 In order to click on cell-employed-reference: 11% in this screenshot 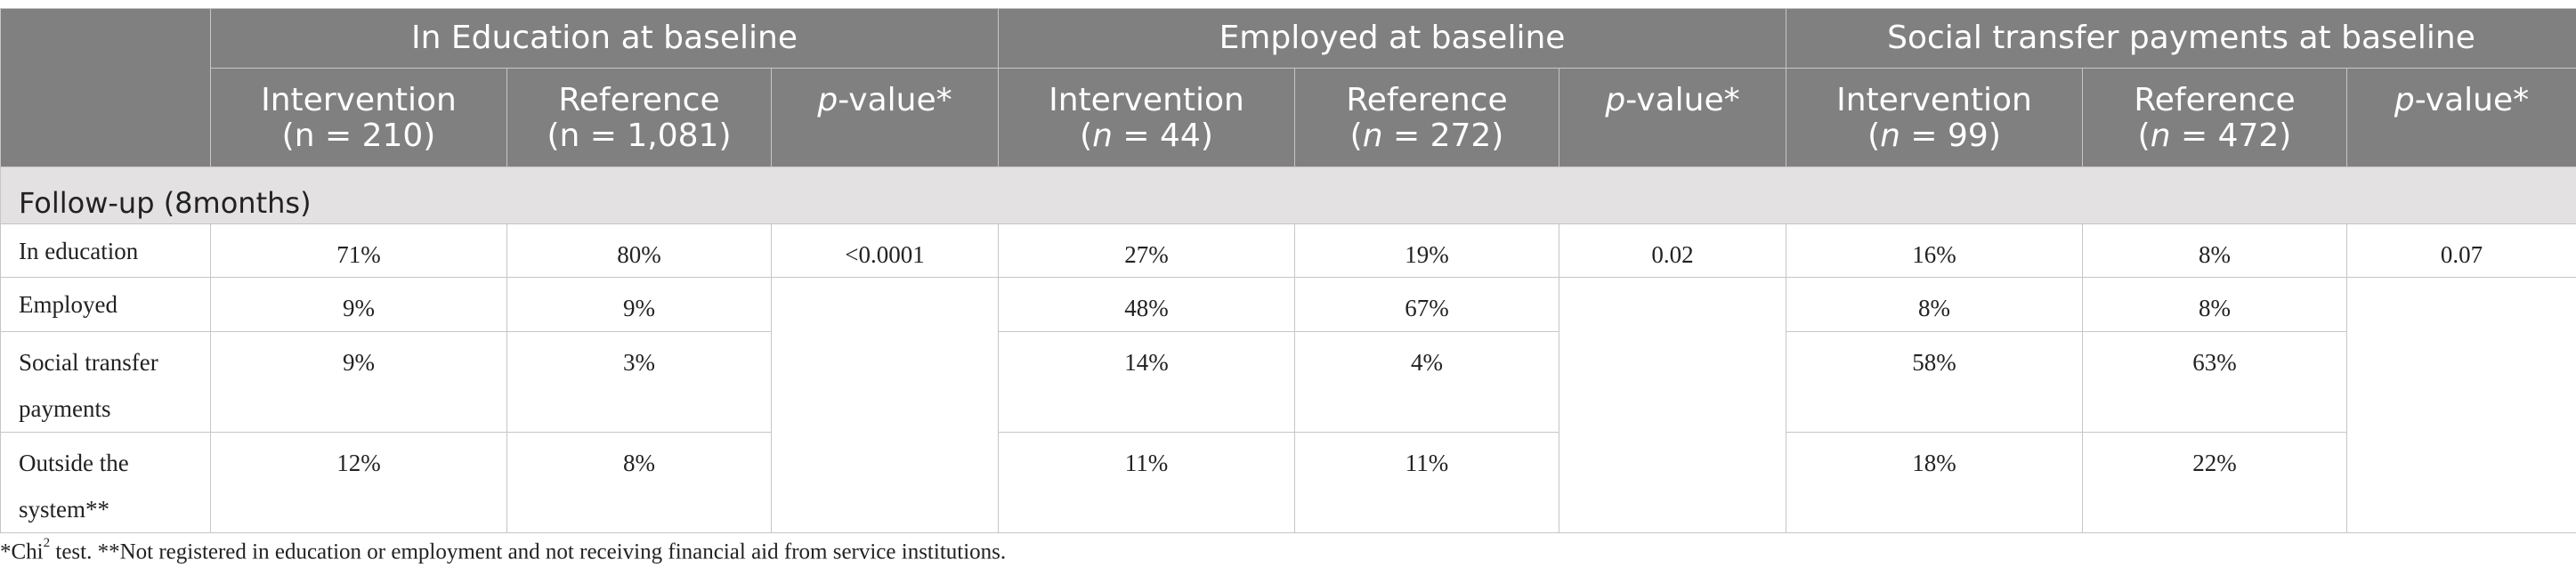, I will do `click(1426, 482)`.